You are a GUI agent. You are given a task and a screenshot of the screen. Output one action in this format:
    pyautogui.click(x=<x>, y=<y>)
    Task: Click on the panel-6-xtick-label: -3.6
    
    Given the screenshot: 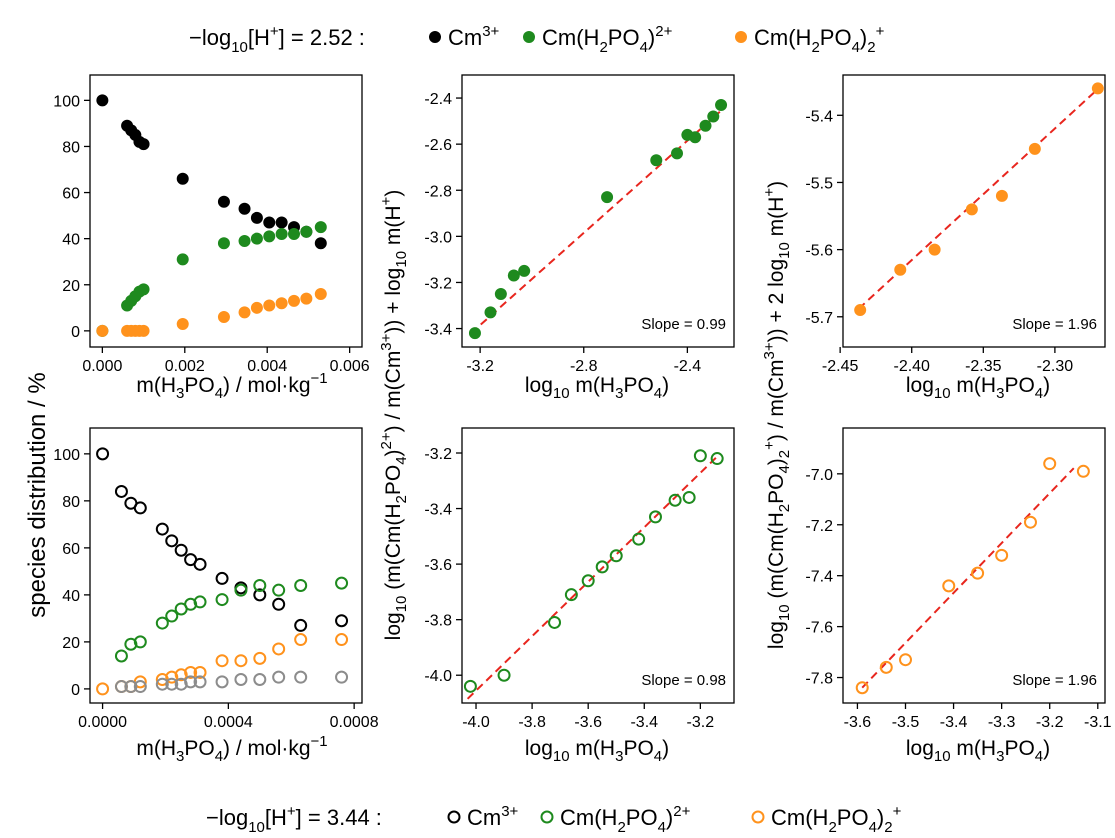 What is the action you would take?
    pyautogui.click(x=858, y=722)
    